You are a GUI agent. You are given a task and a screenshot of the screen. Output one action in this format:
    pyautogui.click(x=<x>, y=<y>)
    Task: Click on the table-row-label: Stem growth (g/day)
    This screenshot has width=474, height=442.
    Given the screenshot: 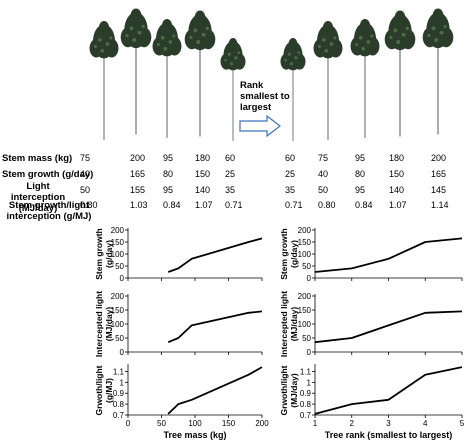 What is the action you would take?
    pyautogui.click(x=48, y=174)
    